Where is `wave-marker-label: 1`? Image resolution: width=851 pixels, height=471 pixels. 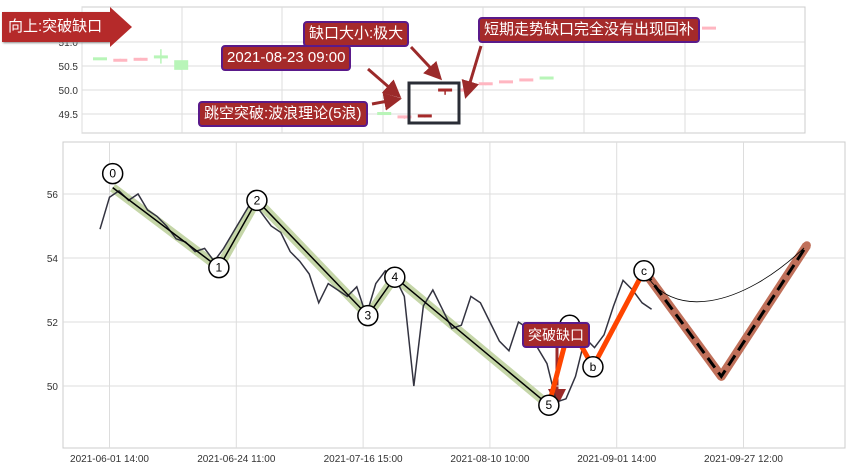
wave-marker-label: 1 is located at coordinates (219, 268).